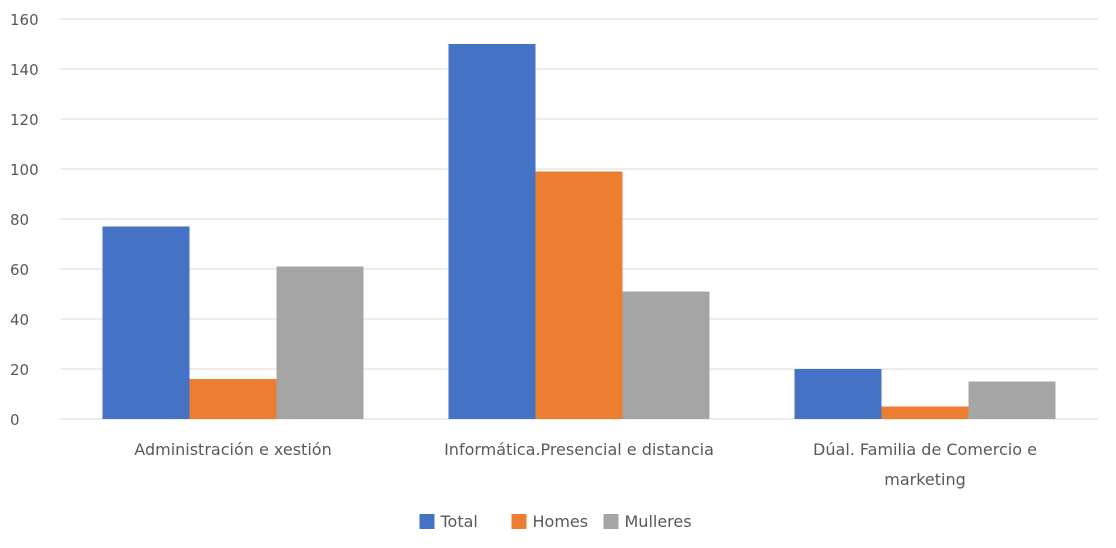 This screenshot has width=1116, height=548. What do you see at coordinates (925, 449) in the screenshot?
I see `x-category-label: Dúal. Familia de Comercio e` at bounding box center [925, 449].